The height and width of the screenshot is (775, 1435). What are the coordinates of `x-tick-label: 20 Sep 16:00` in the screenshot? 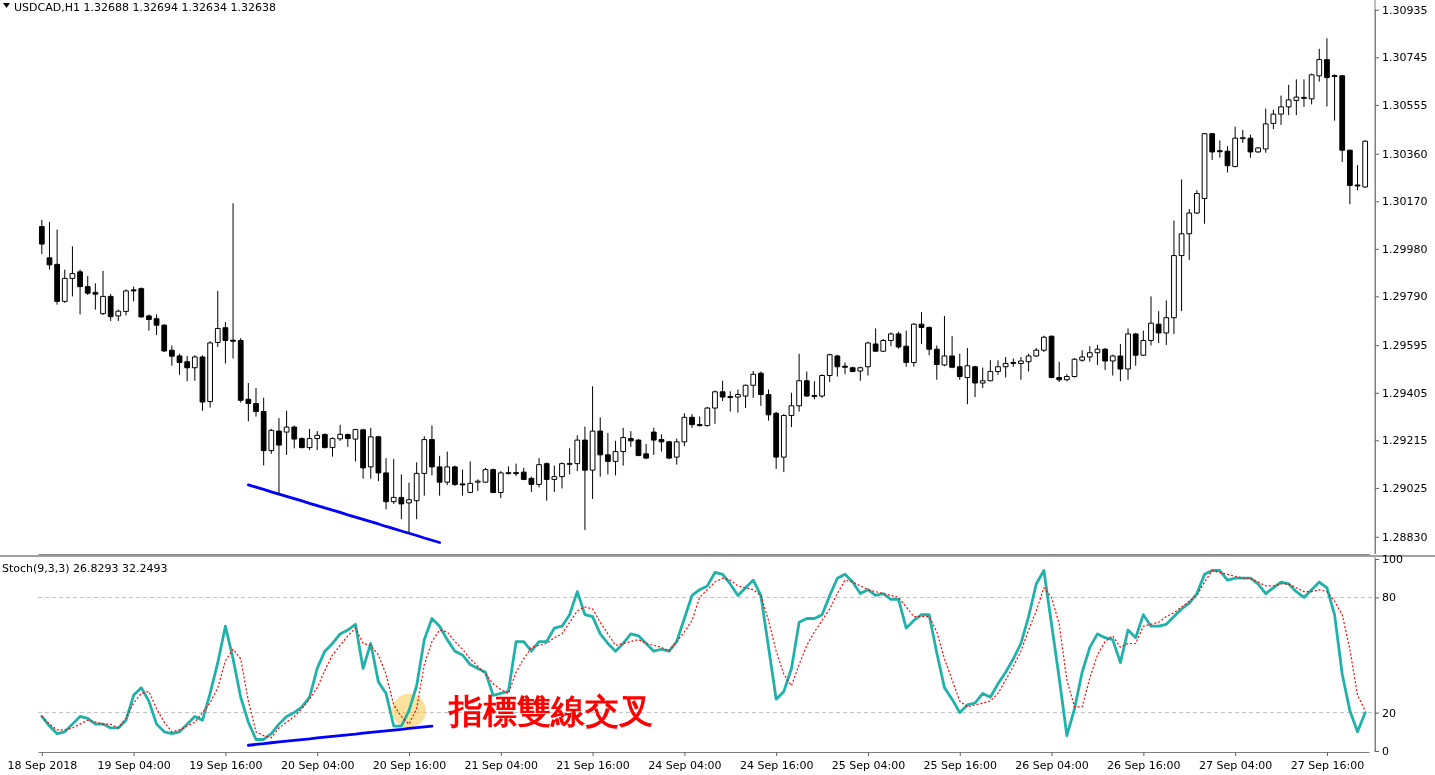 It's located at (409, 766).